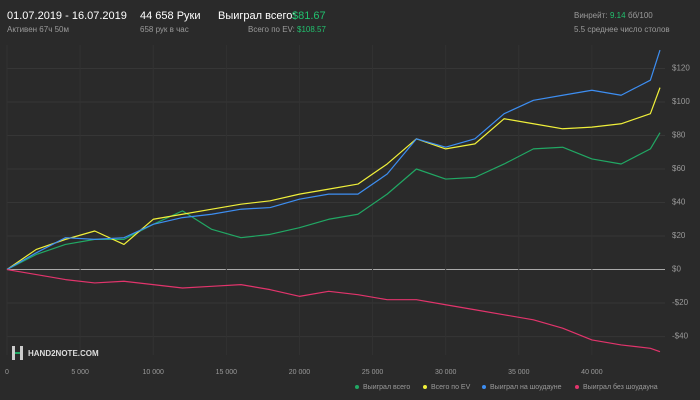 The width and height of the screenshot is (700, 400). I want to click on period: 01.07.2019 - 16.07.2019, so click(67, 16).